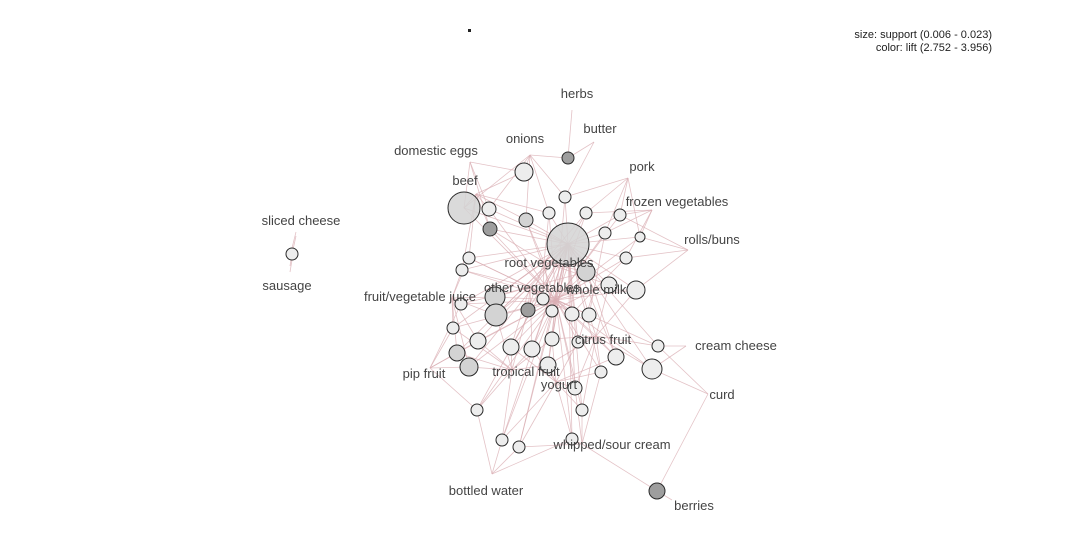 This screenshot has width=1083, height=546. What do you see at coordinates (596, 289) in the screenshot?
I see `item-label-whole-milk: whole milk` at bounding box center [596, 289].